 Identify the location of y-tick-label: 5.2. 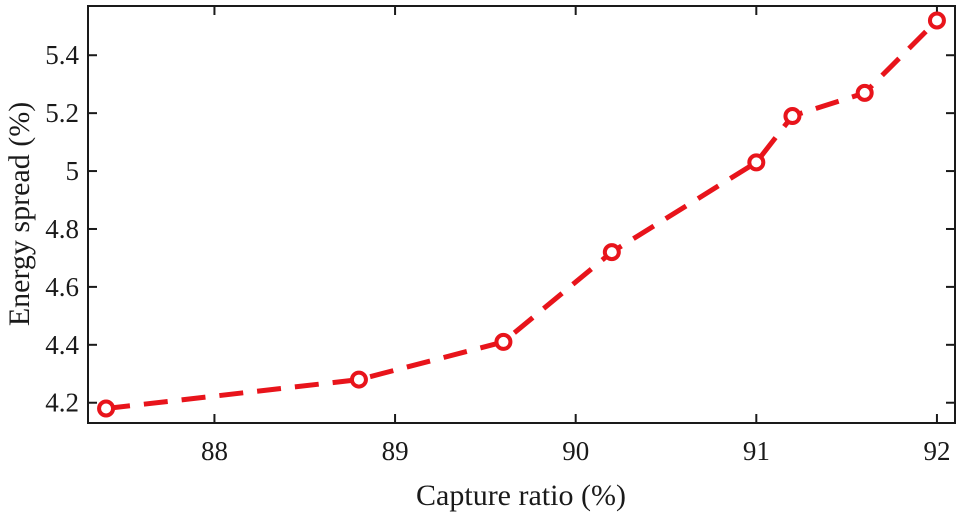
(62, 113).